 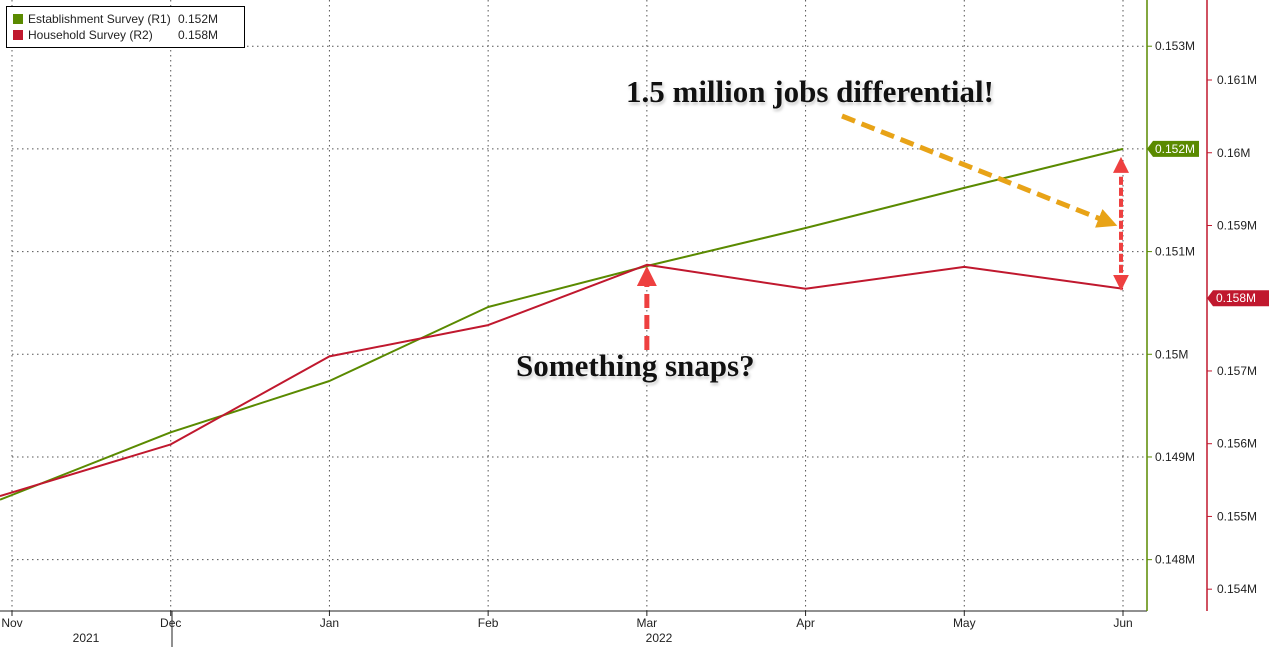 I want to click on value-tags: 0.152M 0.158M, so click(x=1208, y=223).